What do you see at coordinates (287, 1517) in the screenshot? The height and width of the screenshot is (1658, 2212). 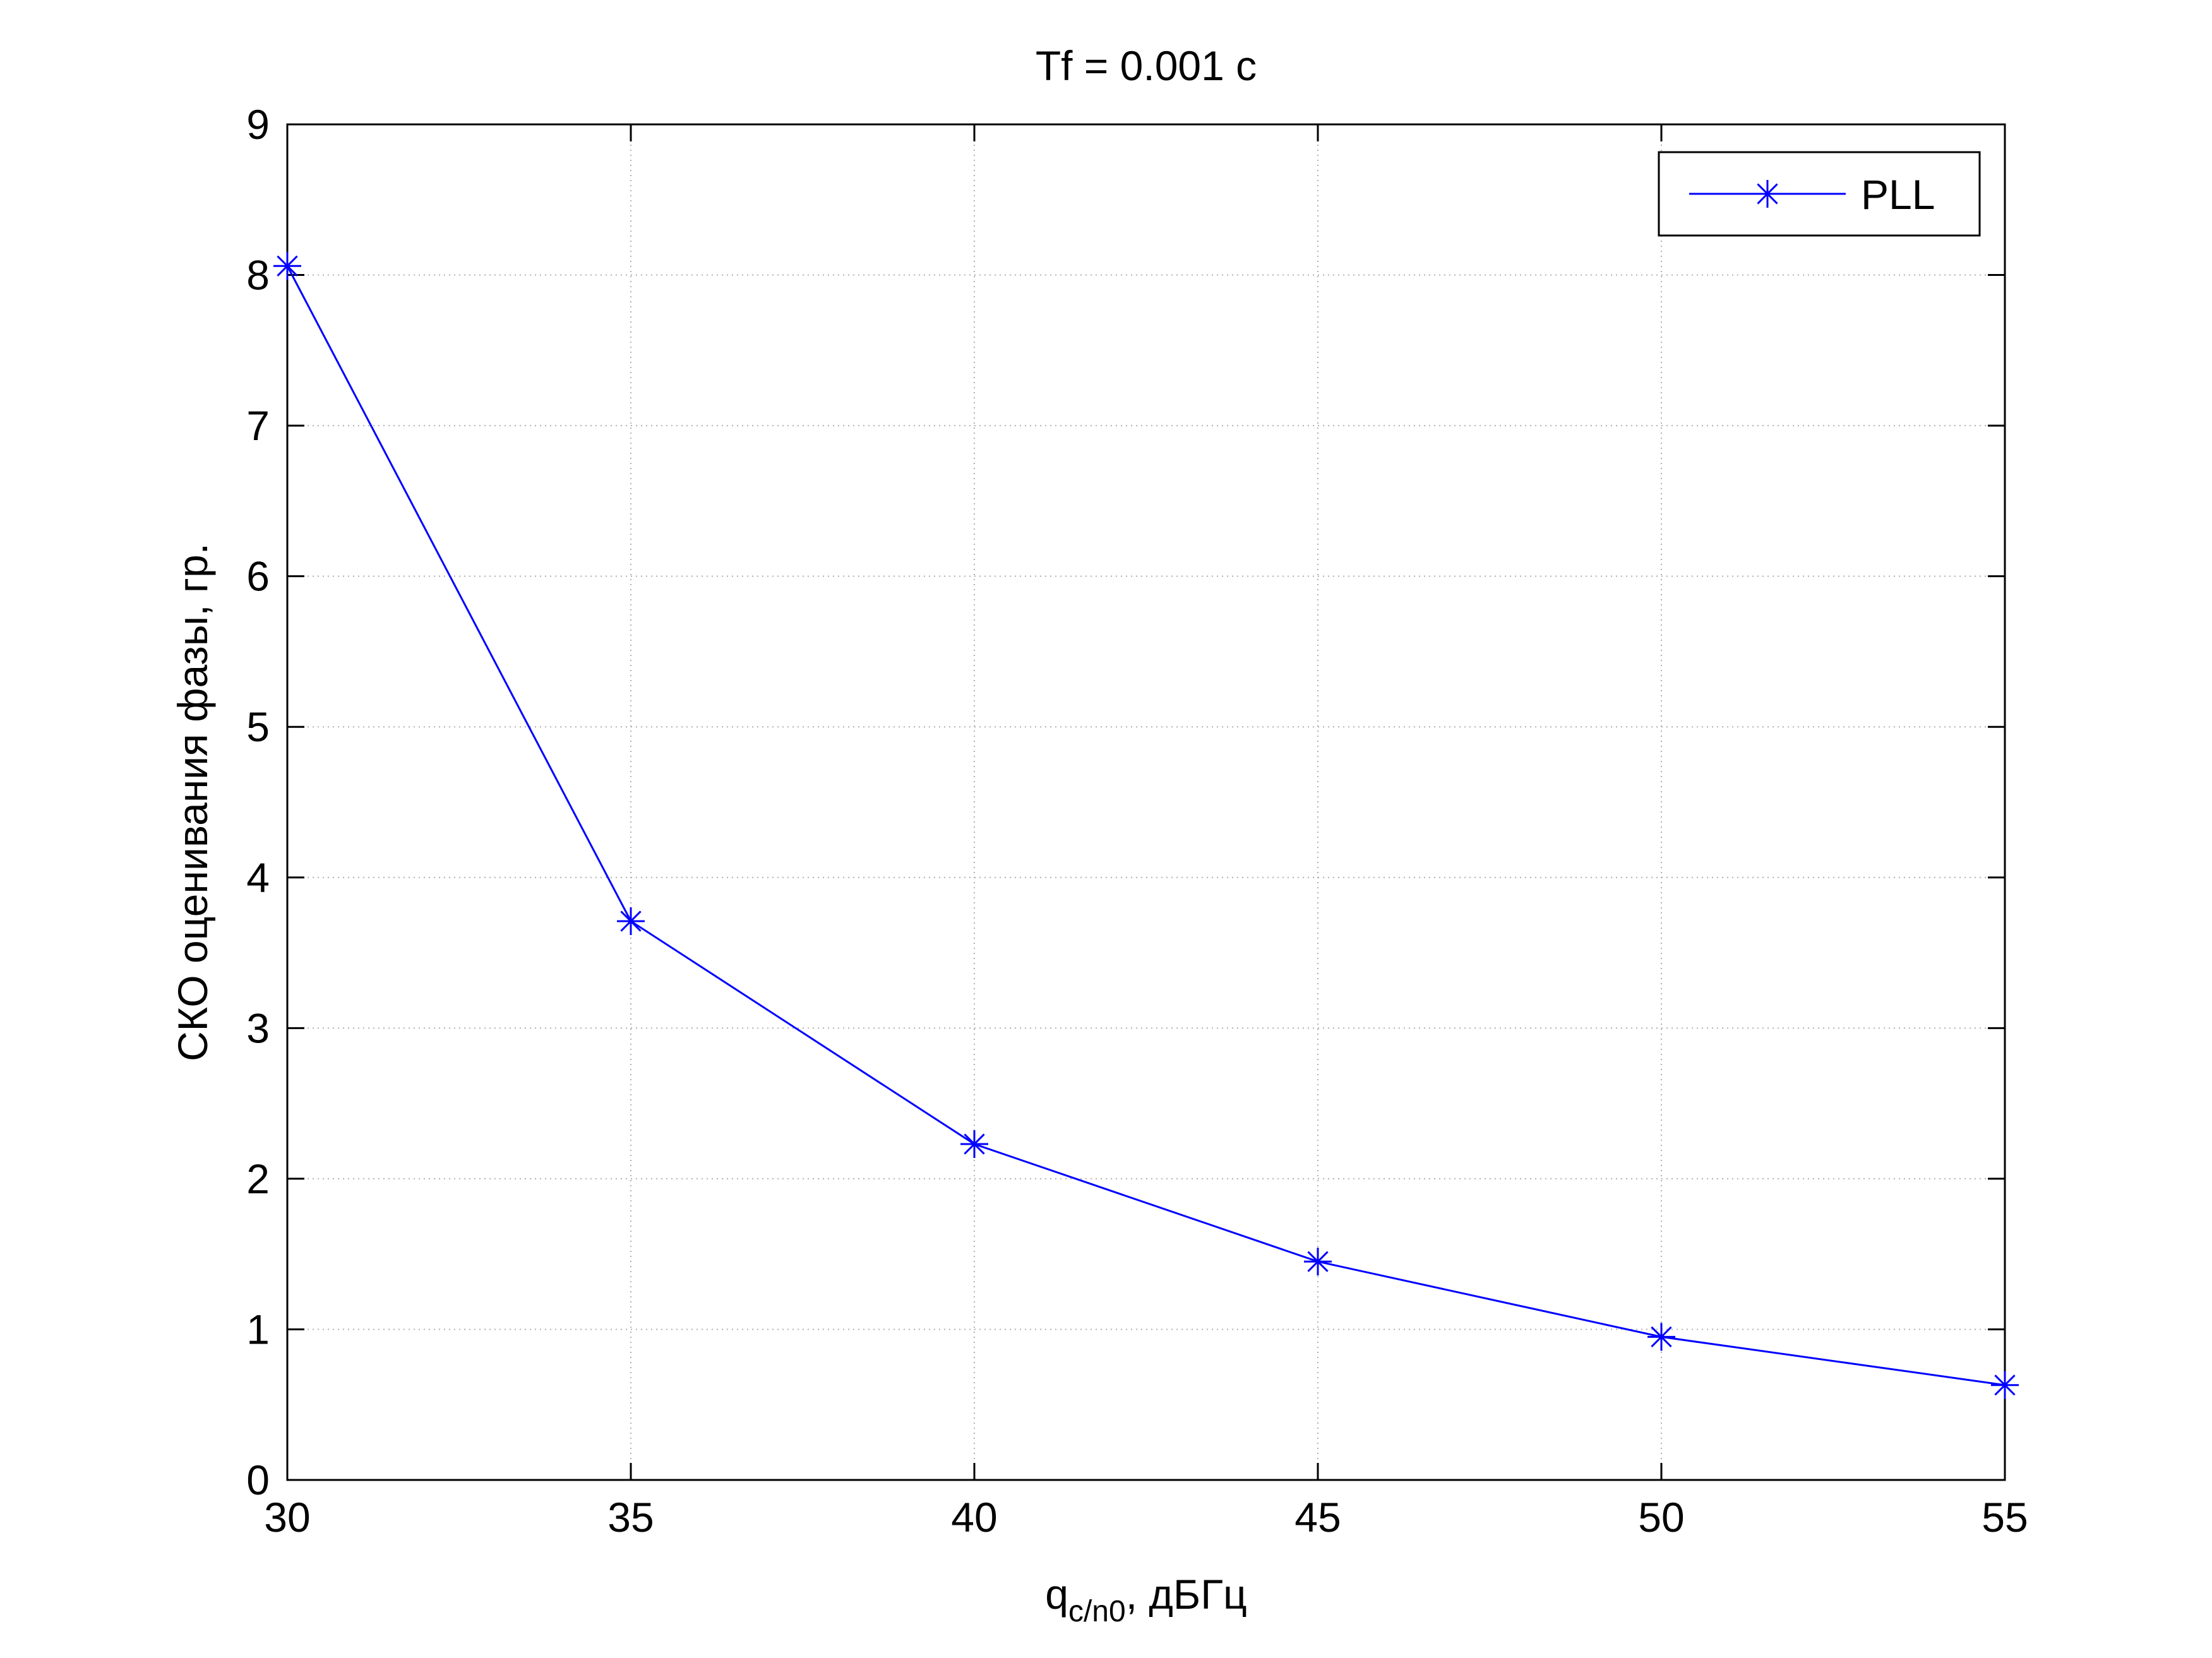 I see `x-tick-label: 30` at bounding box center [287, 1517].